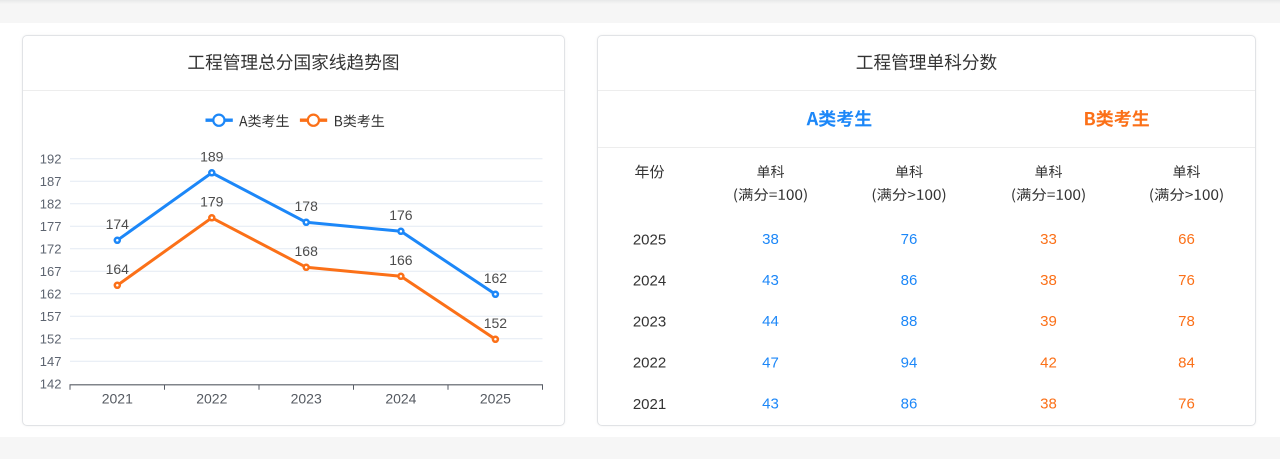 The image size is (1280, 459). Describe the element at coordinates (401, 215) in the screenshot. I see `svg-text: 176` at that location.